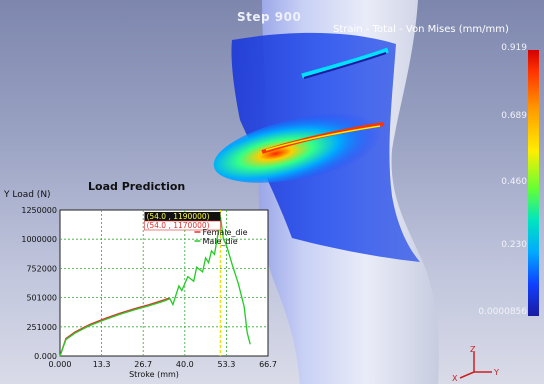  I want to click on legend-tick-4: 0.230, so click(514, 245).